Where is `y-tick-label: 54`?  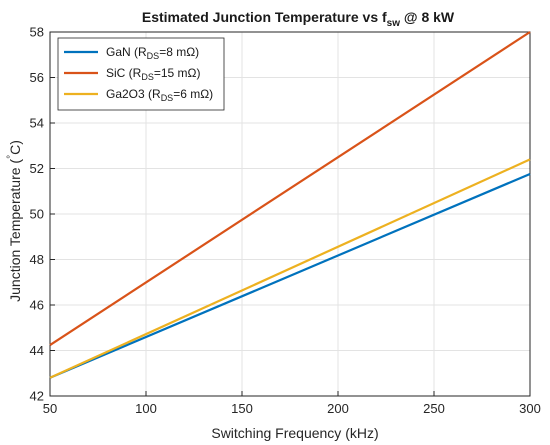
y-tick-label: 54 is located at coordinates (37, 123).